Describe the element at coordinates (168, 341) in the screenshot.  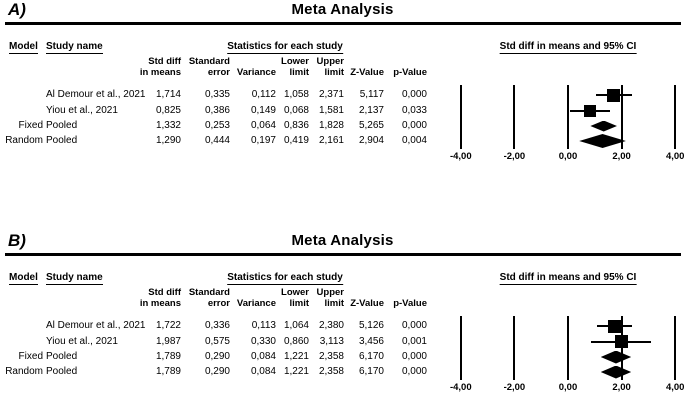
I see `value-cell: 1,987` at that location.